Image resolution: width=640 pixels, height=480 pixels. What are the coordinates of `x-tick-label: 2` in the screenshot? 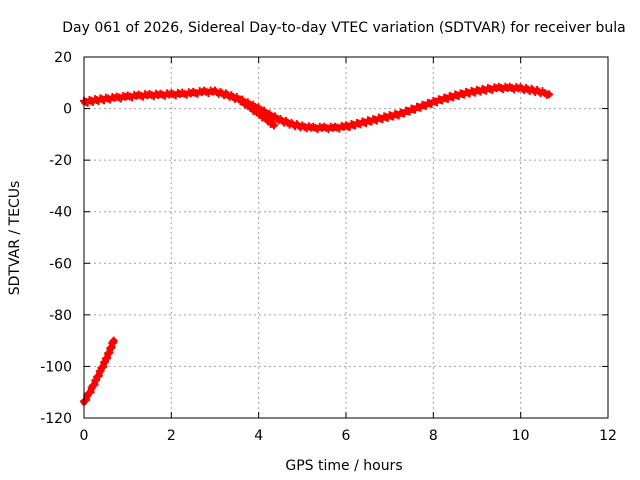 It's located at (171, 436).